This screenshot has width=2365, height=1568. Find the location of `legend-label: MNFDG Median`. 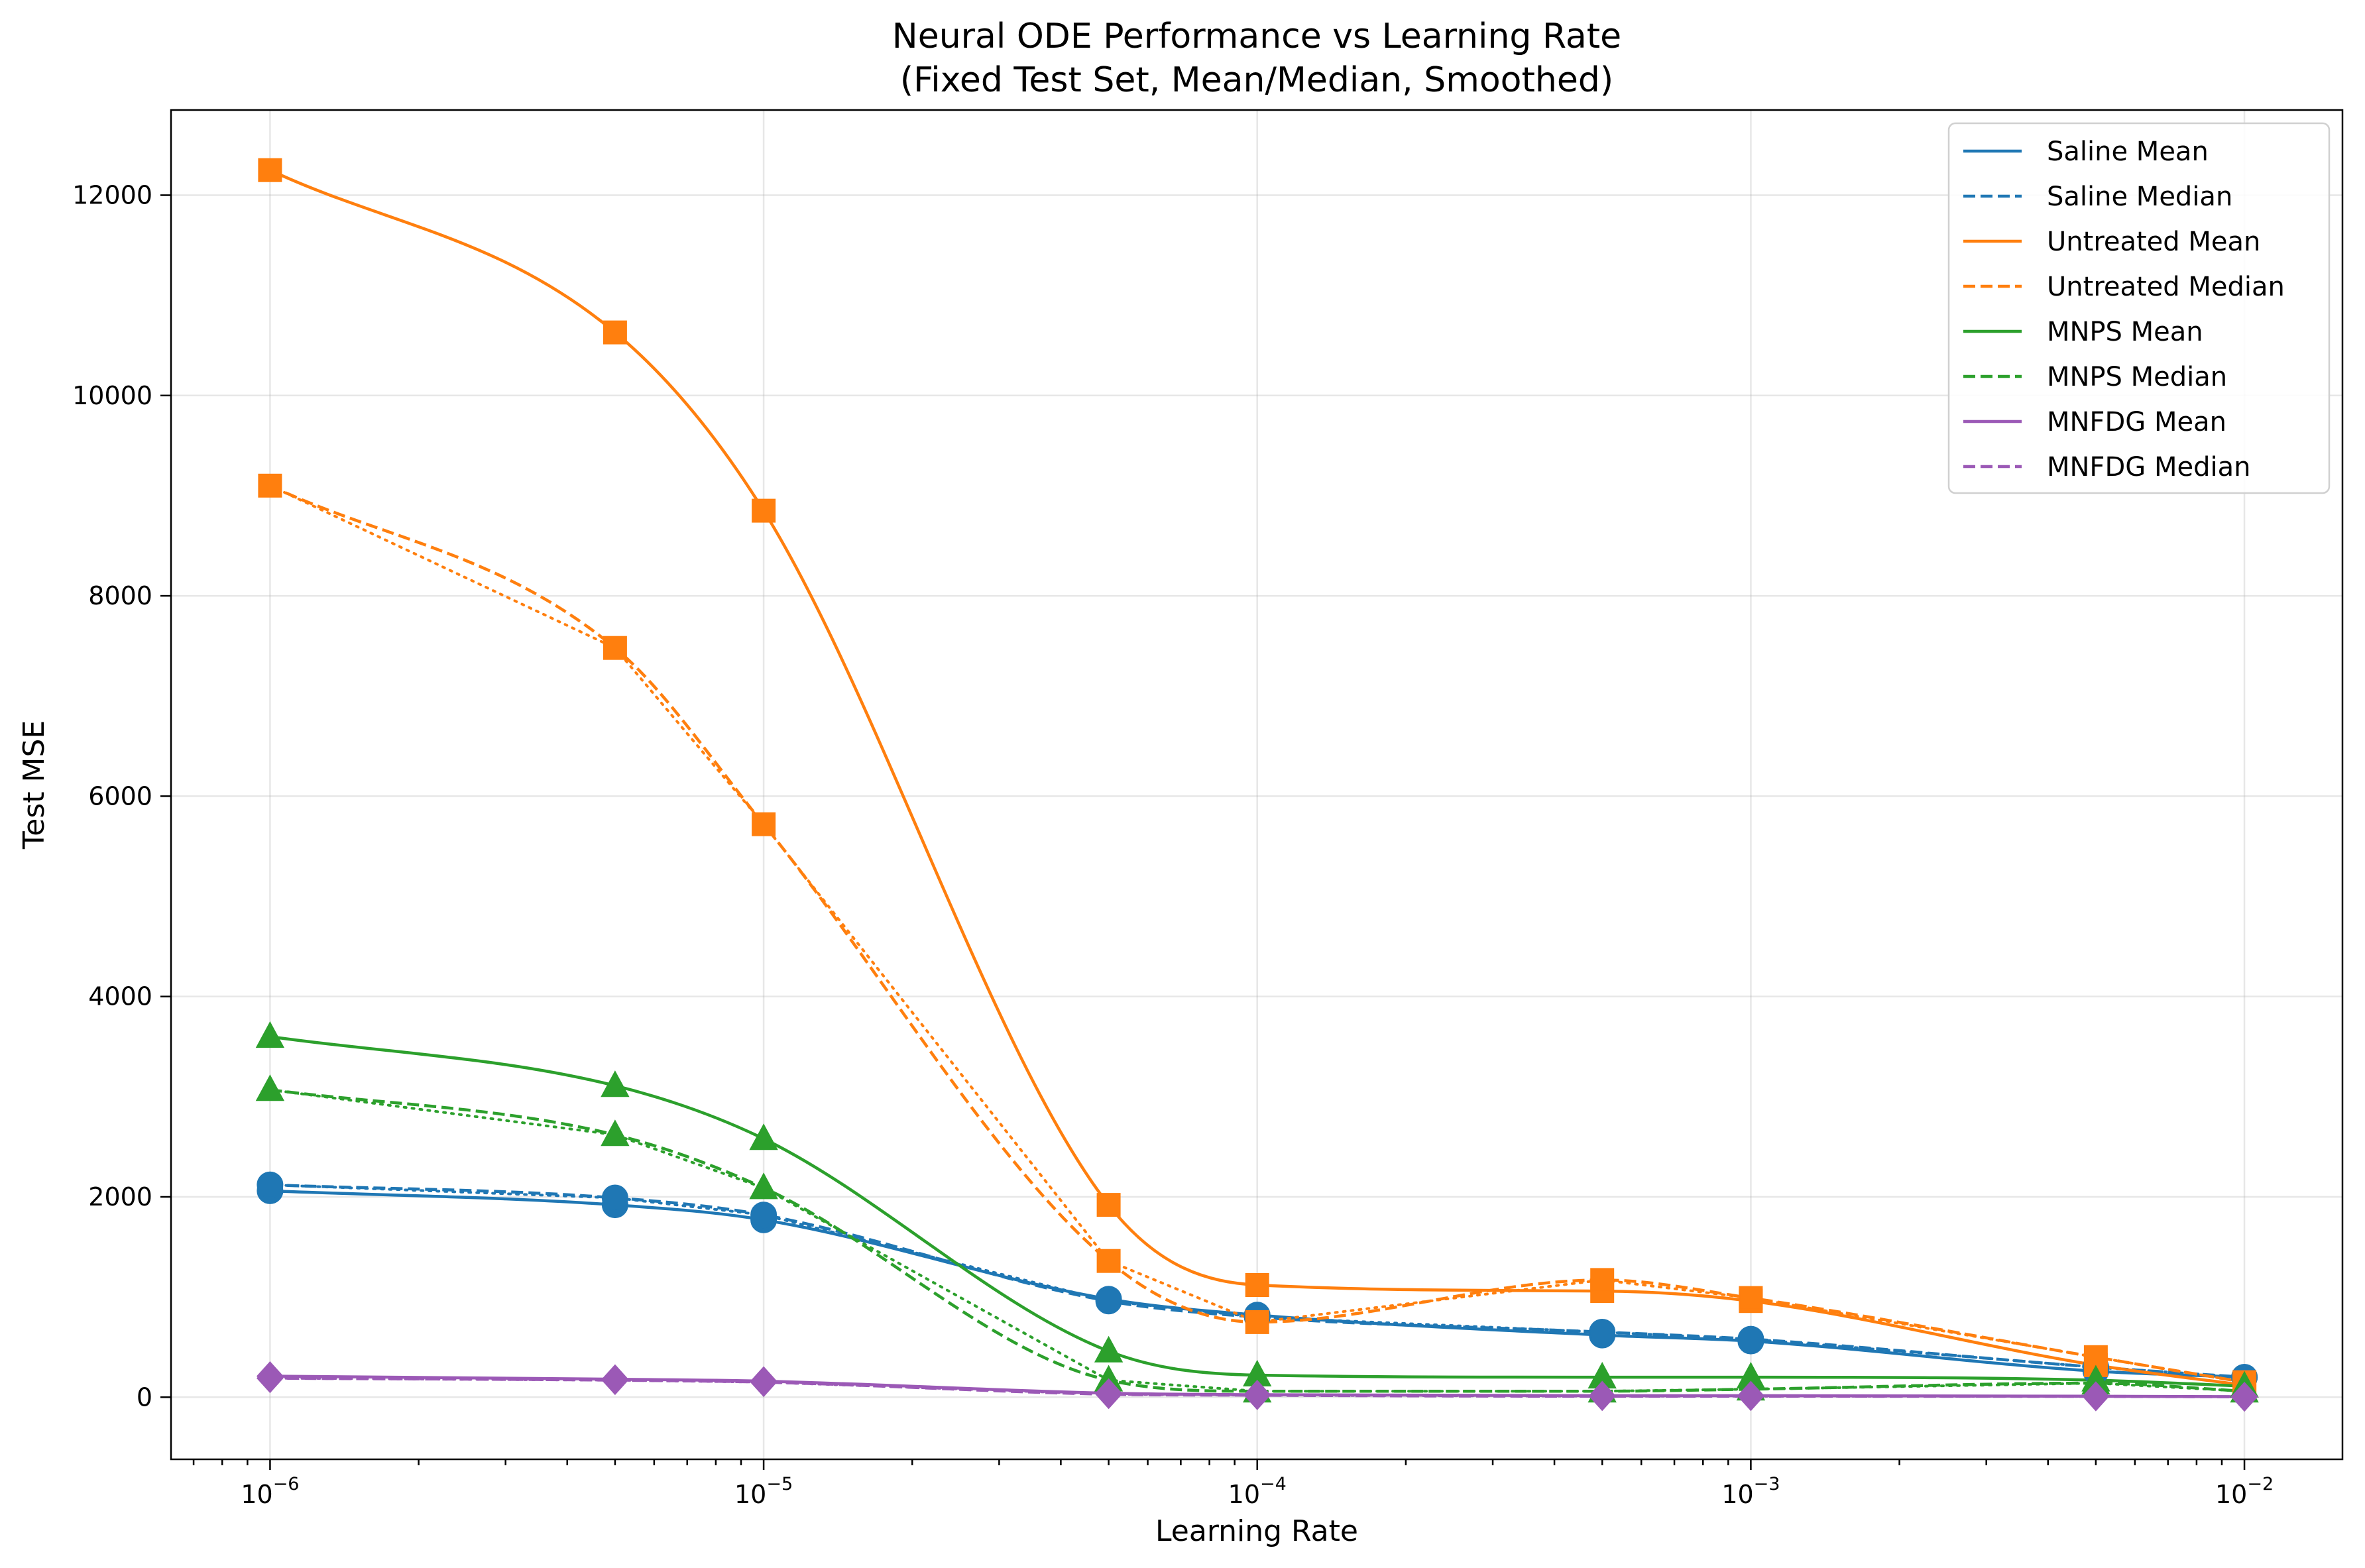

legend-label: MNFDG Median is located at coordinates (2148, 467).